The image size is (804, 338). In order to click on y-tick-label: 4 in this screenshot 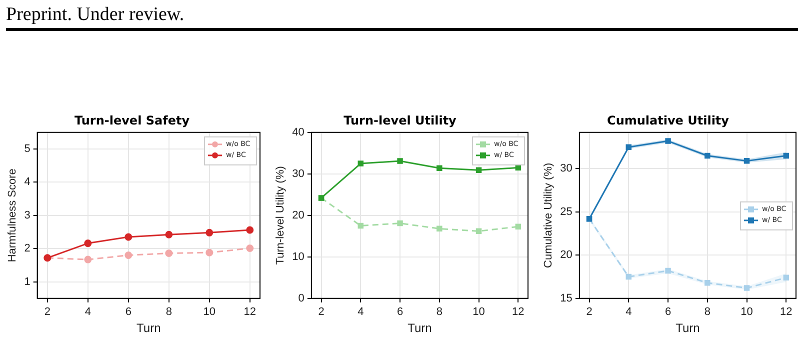, I will do `click(27, 182)`.